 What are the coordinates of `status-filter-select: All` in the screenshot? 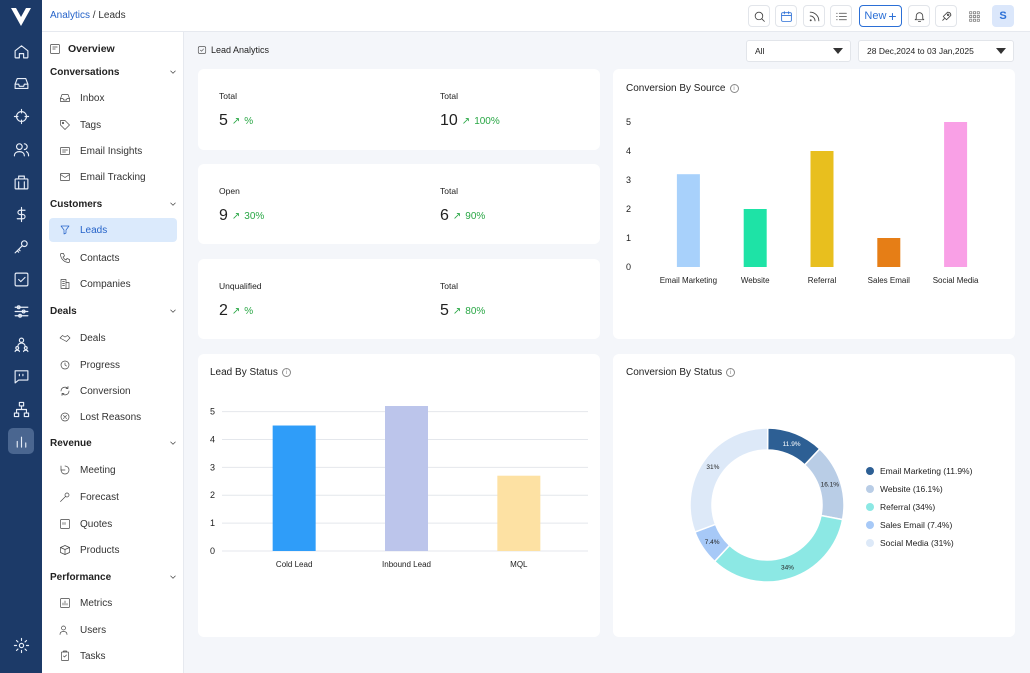 It's located at (798, 51).